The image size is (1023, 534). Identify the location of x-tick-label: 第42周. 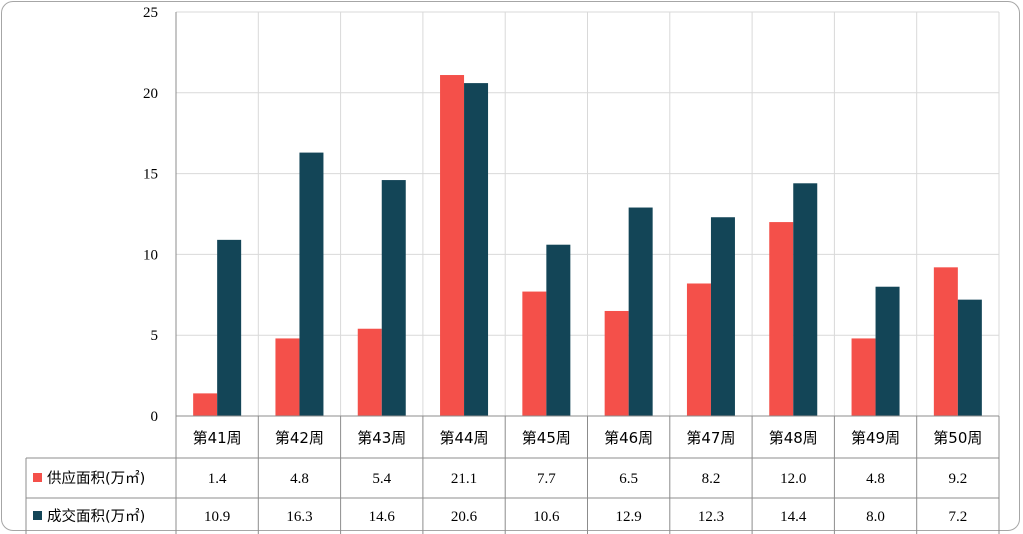
(299, 438).